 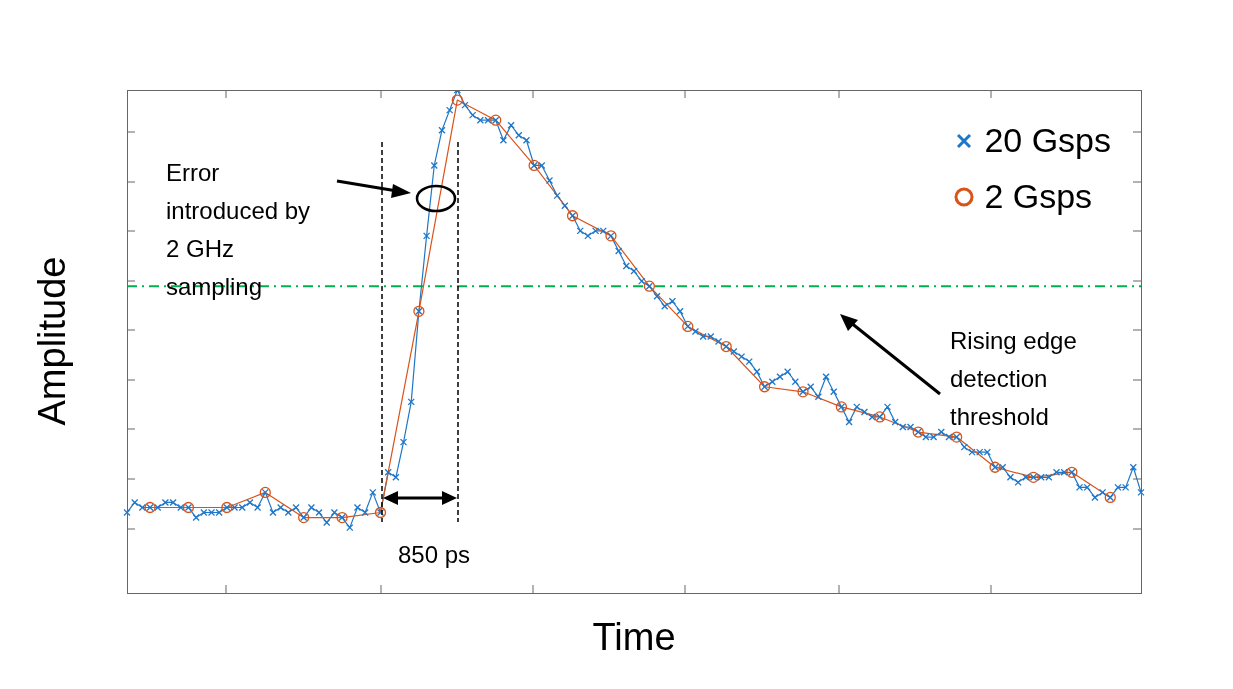 What do you see at coordinates (1047, 140) in the screenshot?
I see `legend-label: 20 Gsps` at bounding box center [1047, 140].